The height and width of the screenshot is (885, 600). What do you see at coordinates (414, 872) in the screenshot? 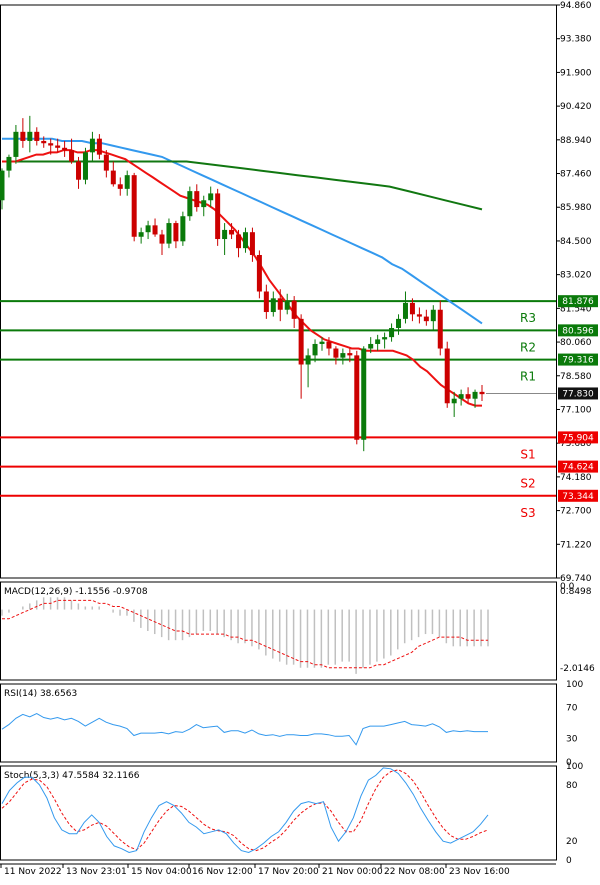
I see `time-axis-label: 22 Nov 08:00` at bounding box center [414, 872].